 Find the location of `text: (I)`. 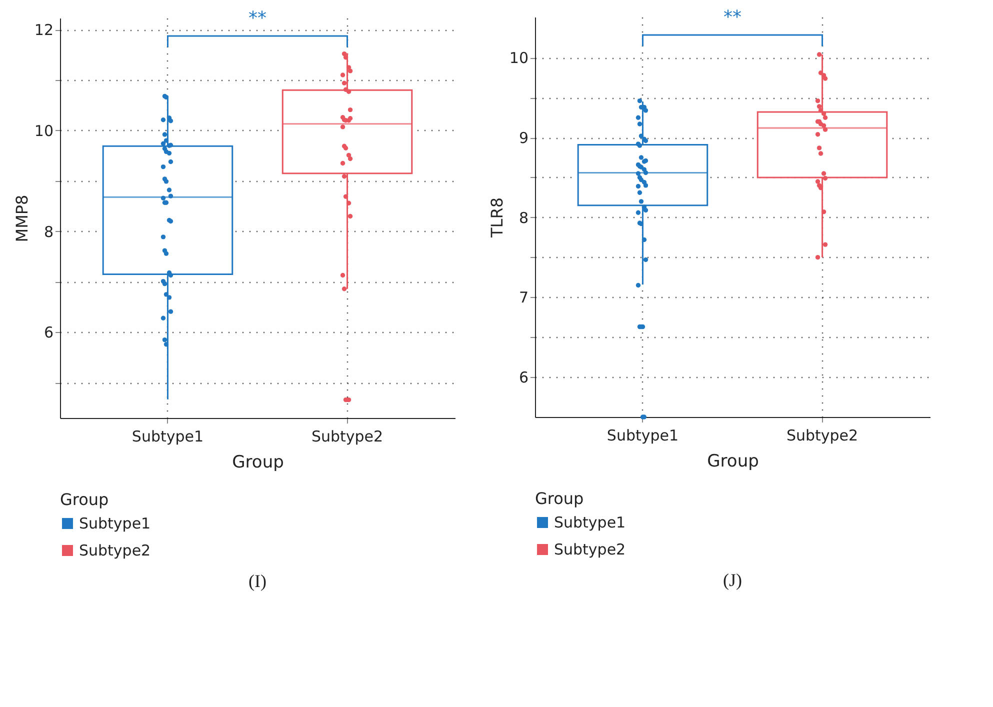

text: (I) is located at coordinates (257, 581).